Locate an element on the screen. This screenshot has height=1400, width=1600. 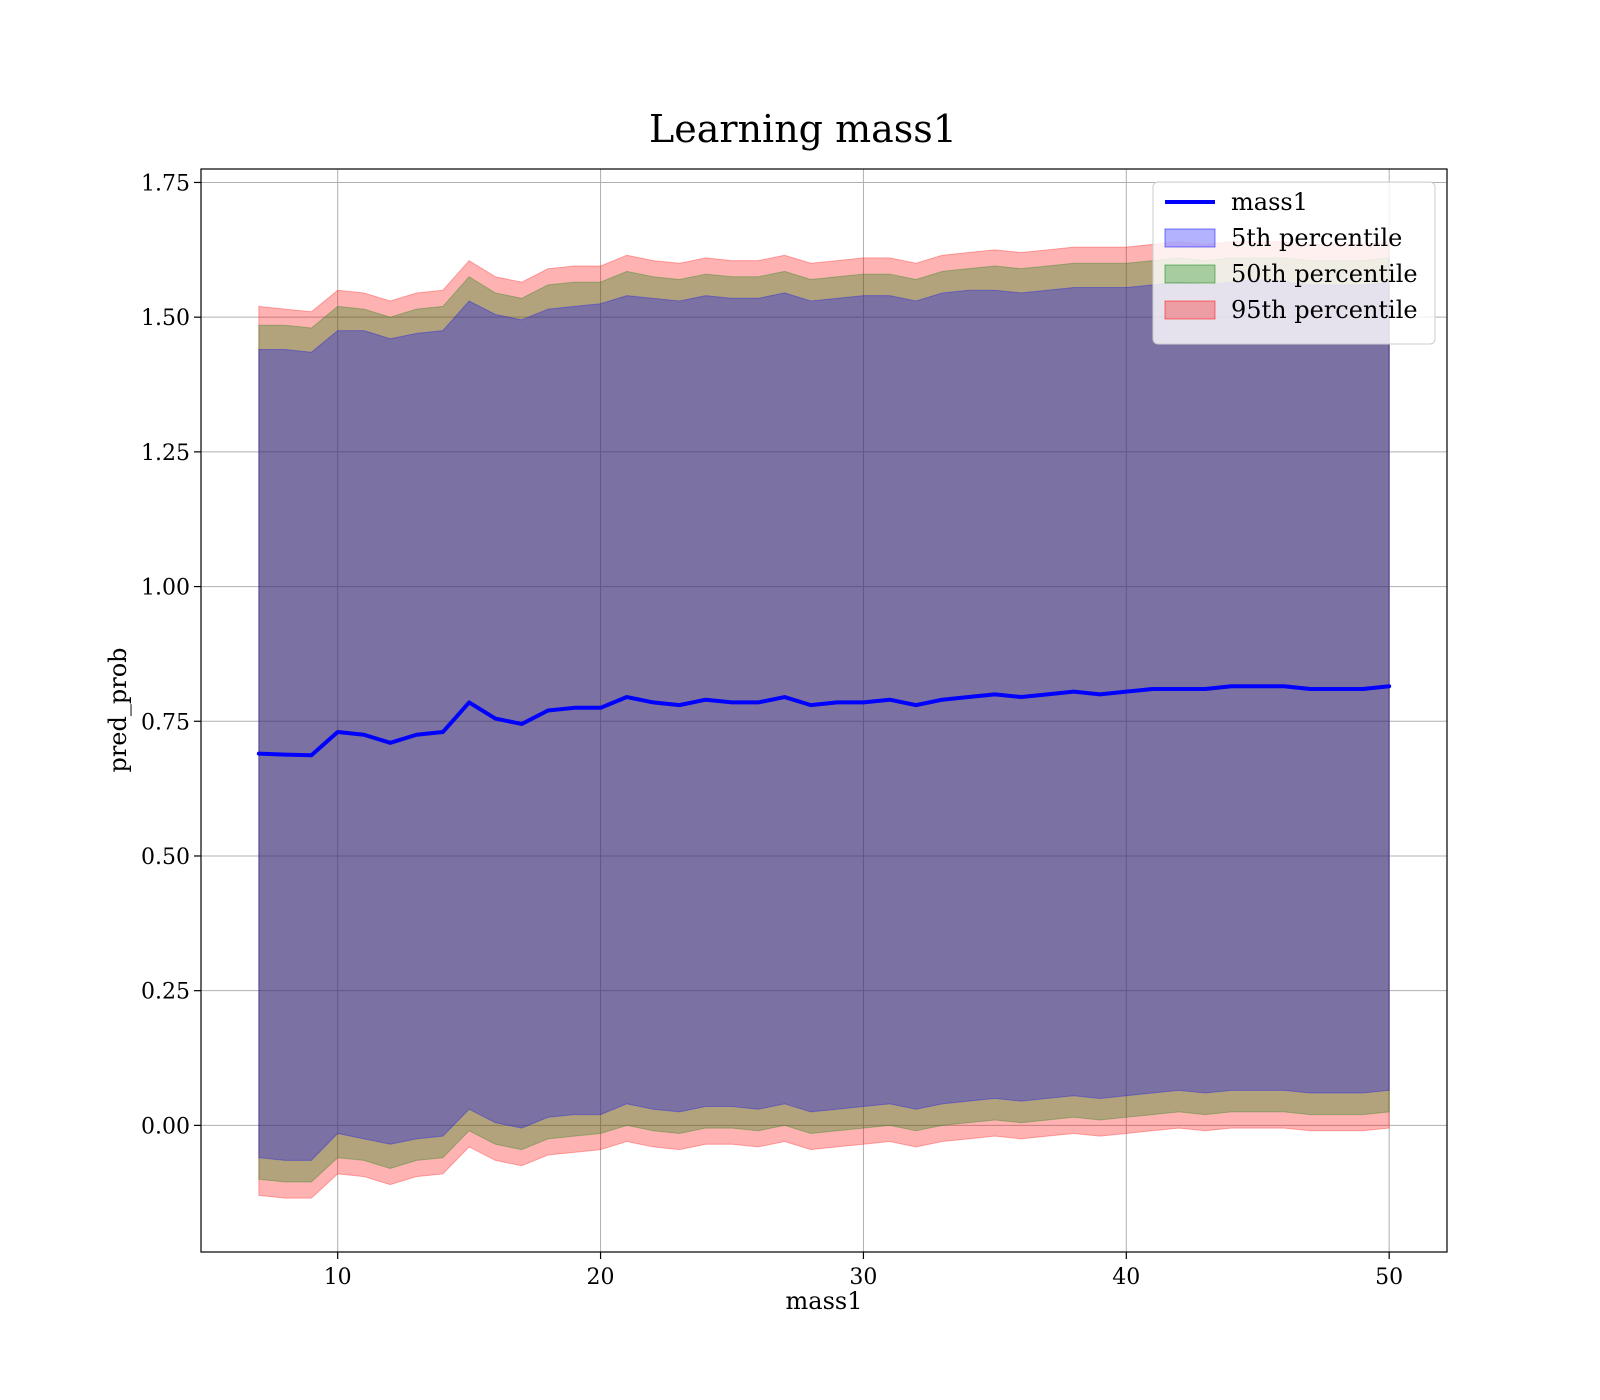
legend-label-mass1: mass1 is located at coordinates (1269, 202).